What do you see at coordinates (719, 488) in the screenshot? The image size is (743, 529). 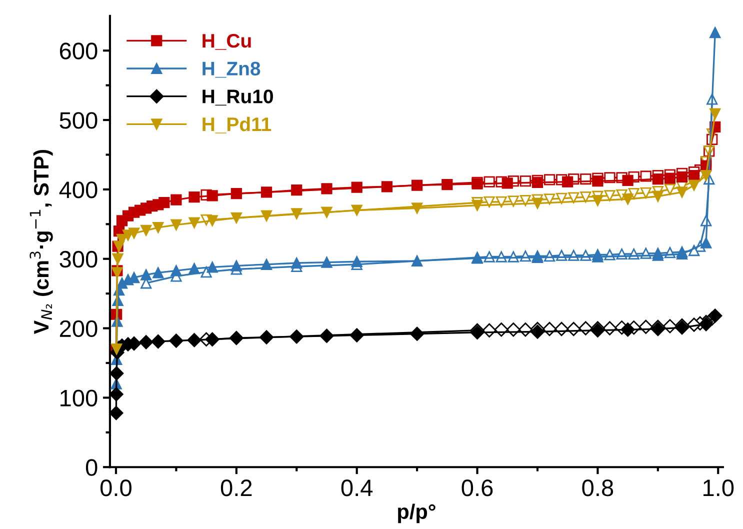 I see `x-tick-label: 1.0` at bounding box center [719, 488].